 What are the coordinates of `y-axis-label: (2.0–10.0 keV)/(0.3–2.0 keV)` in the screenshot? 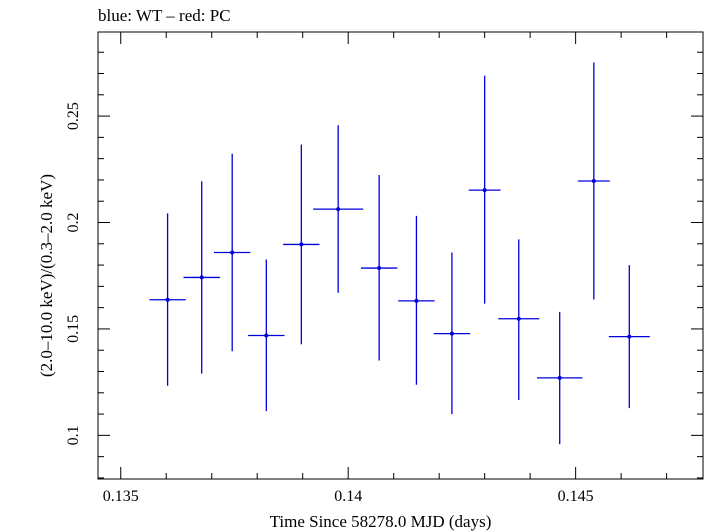 It's located at (46, 275).